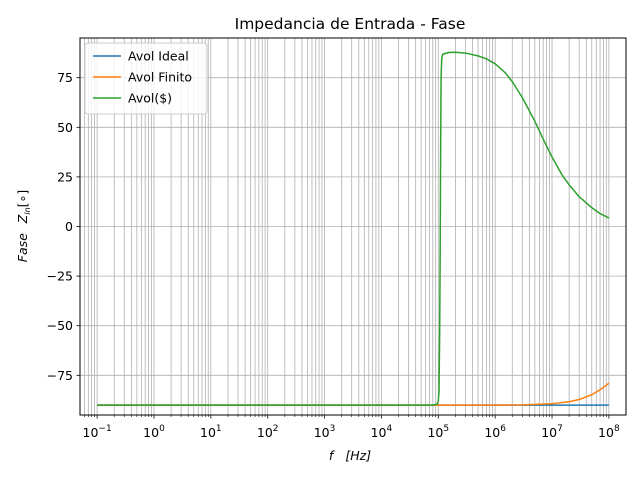  Describe the element at coordinates (60, 276) in the screenshot. I see `y-tick-label: −25` at that location.